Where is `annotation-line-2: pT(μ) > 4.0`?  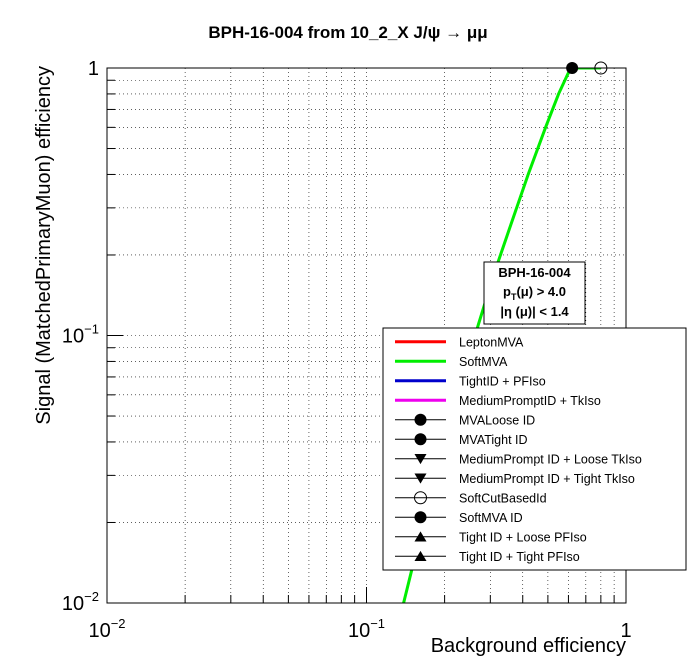 annotation-line-2: pT(μ) > 4.0 is located at coordinates (534, 293).